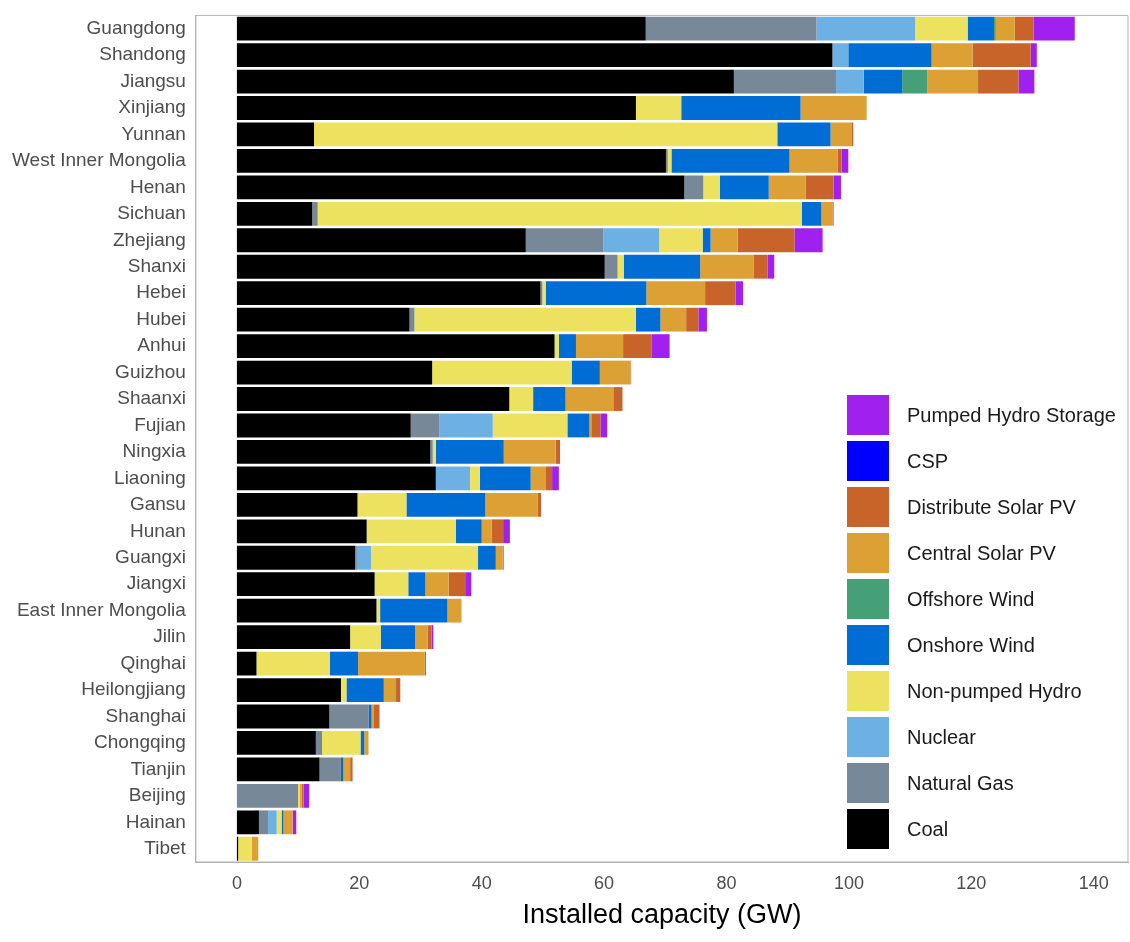 The width and height of the screenshot is (1130, 942). What do you see at coordinates (848, 882) in the screenshot?
I see `x-tick-label: 100` at bounding box center [848, 882].